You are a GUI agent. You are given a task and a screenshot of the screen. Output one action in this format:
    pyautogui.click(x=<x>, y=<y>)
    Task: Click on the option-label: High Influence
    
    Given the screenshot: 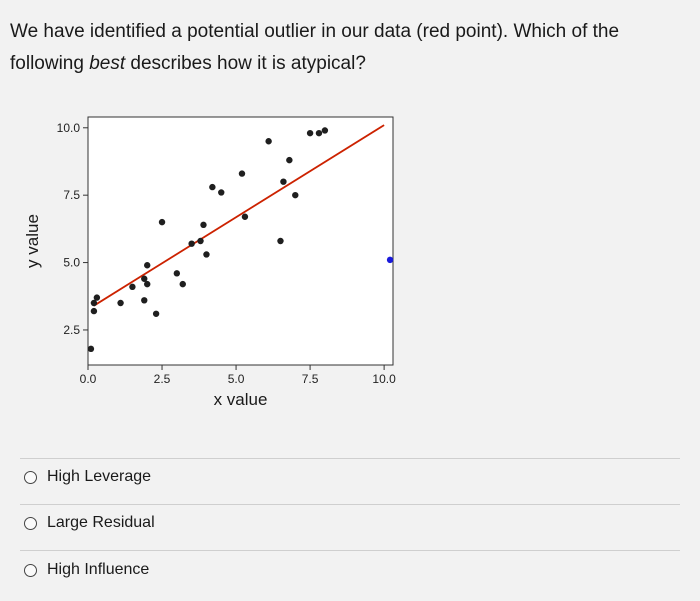 What is the action you would take?
    pyautogui.click(x=98, y=569)
    